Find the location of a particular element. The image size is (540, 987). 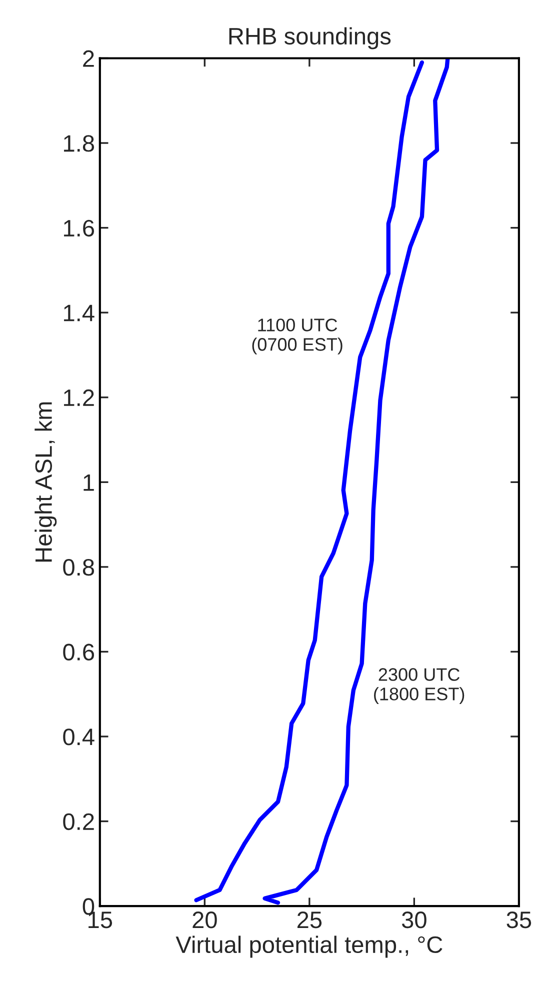

y-tick-label: 1.4 is located at coordinates (79, 313).